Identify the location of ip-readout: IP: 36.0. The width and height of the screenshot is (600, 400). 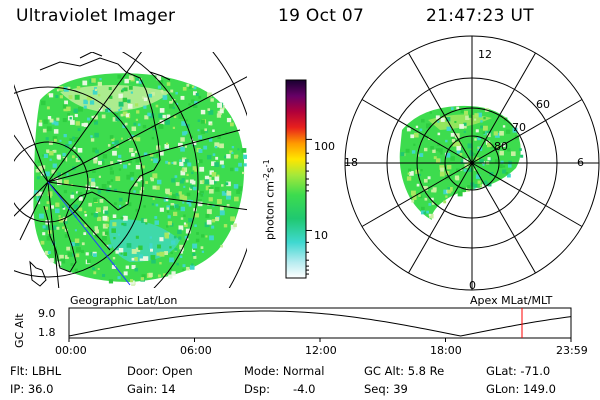
(32, 389).